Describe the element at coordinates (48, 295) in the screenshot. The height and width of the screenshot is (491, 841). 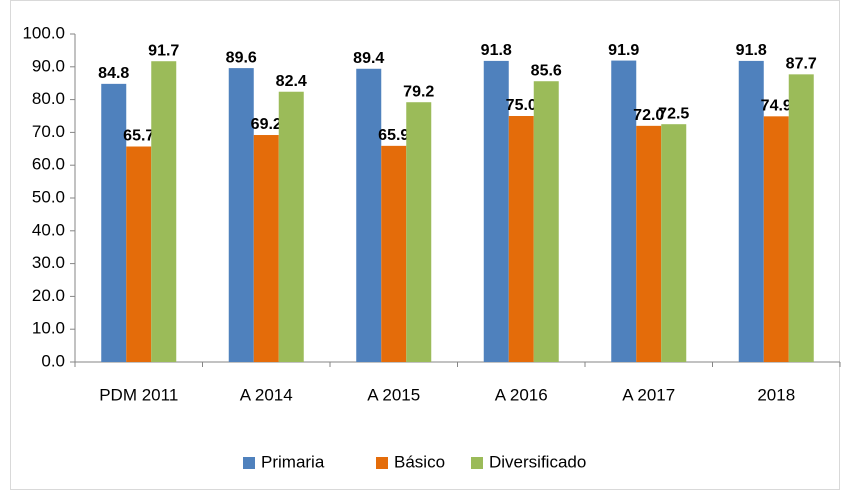
I see `y-tick-label: 20.0` at that location.